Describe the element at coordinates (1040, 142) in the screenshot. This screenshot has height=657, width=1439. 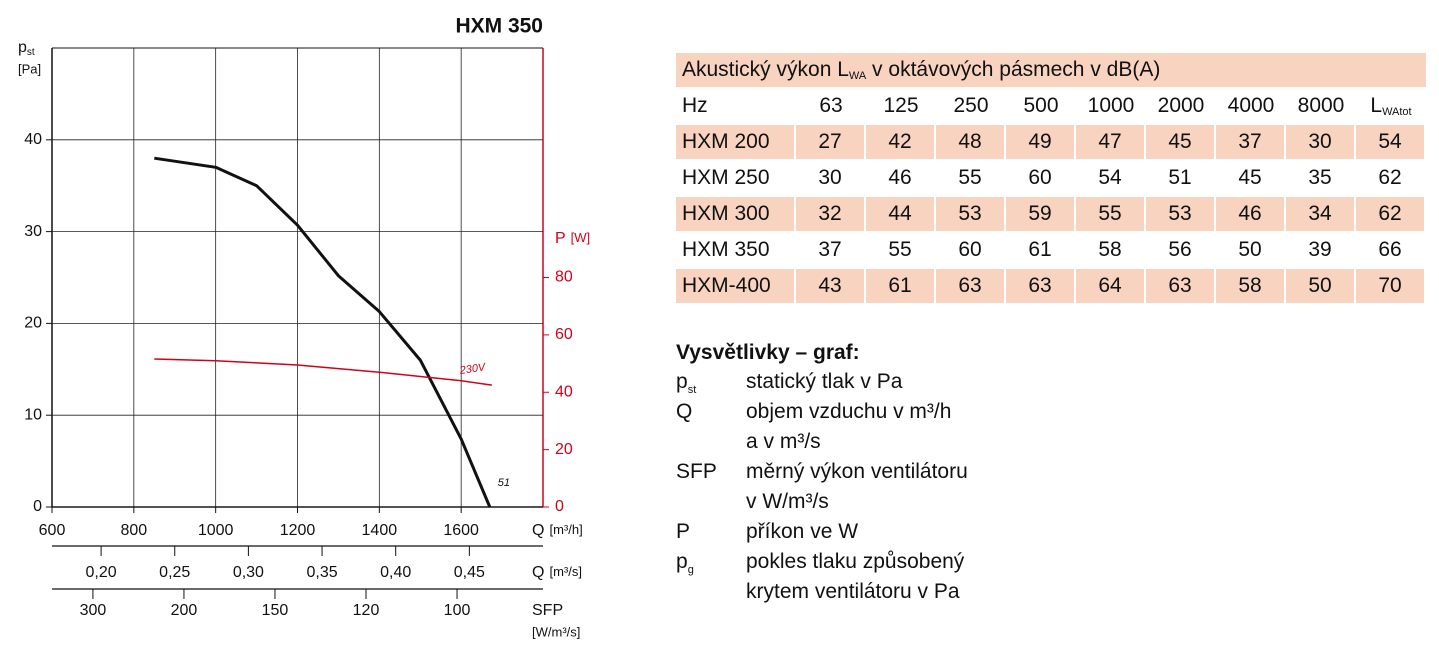
I see `table-cell: 49` at that location.